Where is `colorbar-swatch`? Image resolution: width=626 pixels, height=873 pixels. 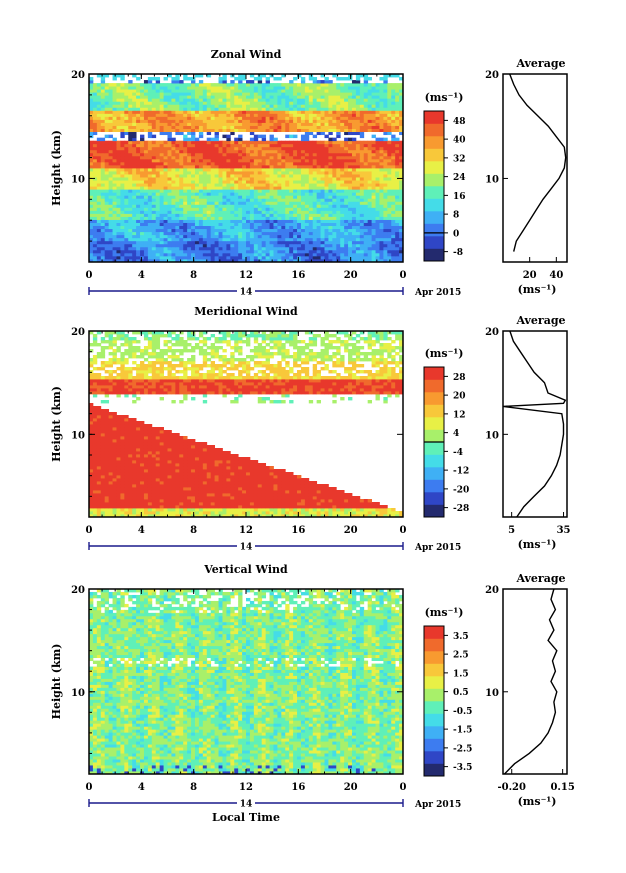
colorbar-swatch is located at coordinates (434, 167).